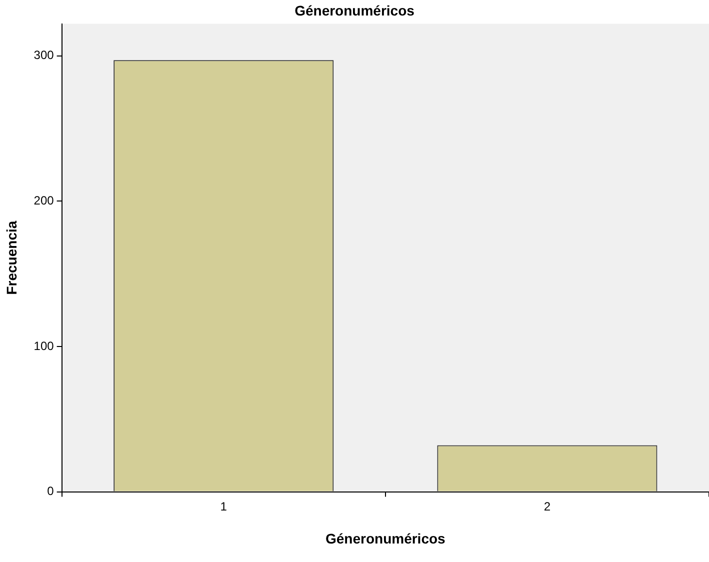  I want to click on x-tick-label: 2, so click(547, 506).